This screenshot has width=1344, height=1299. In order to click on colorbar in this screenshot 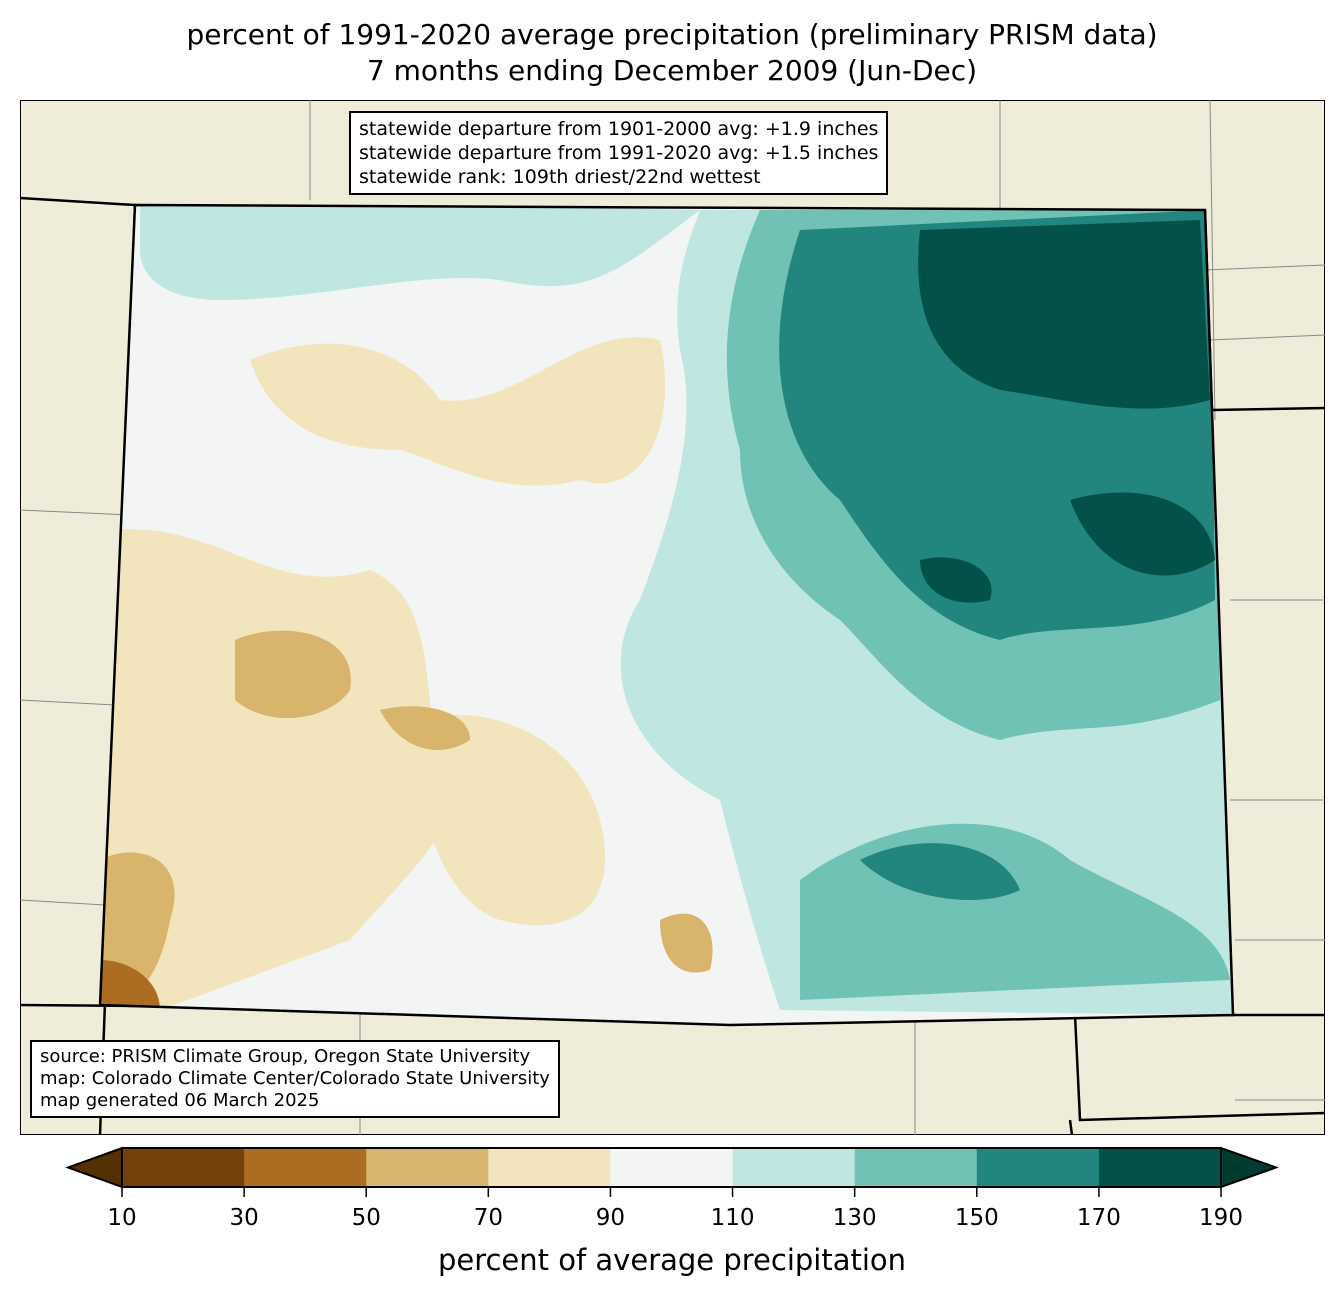, I will do `click(672, 1171)`.